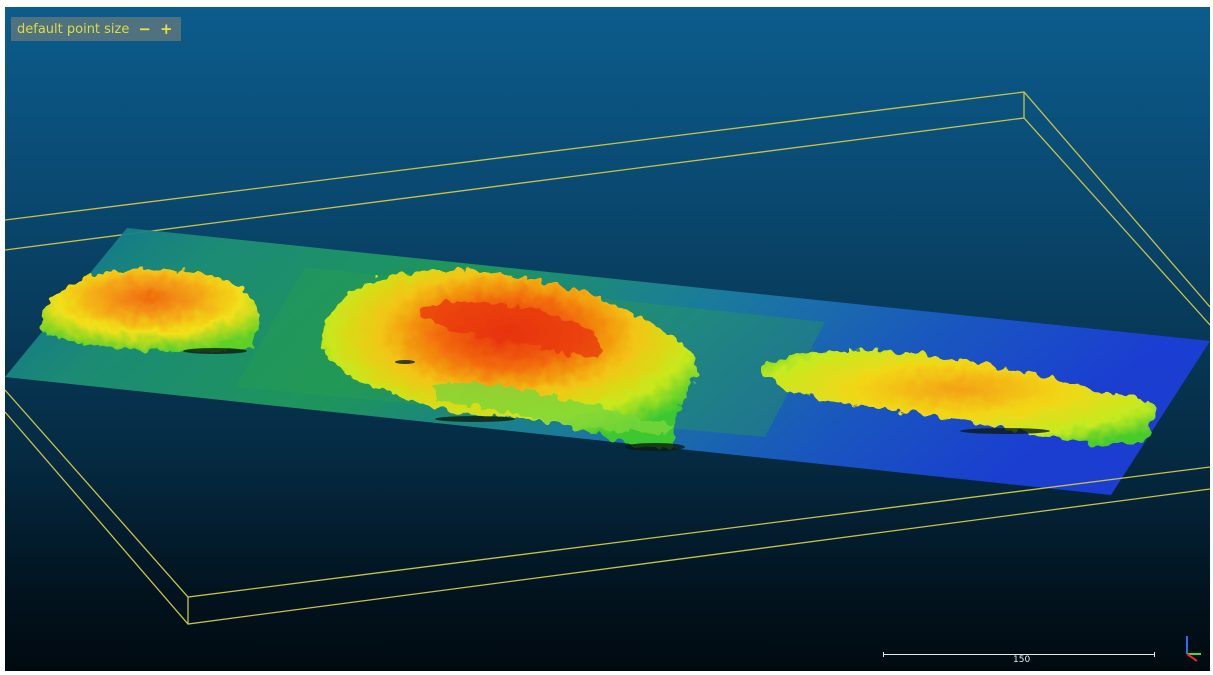 The height and width of the screenshot is (675, 1213). What do you see at coordinates (144, 28) in the screenshot?
I see `decrease-point-size-button: −` at bounding box center [144, 28].